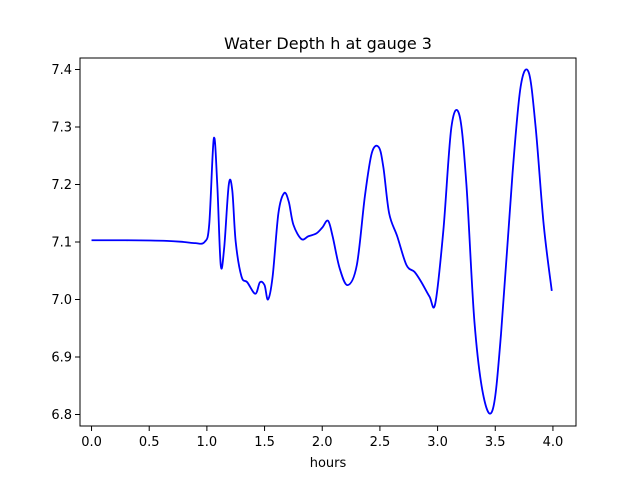 This screenshot has width=640, height=480. I want to click on y-tick-label: 7.2, so click(61, 185).